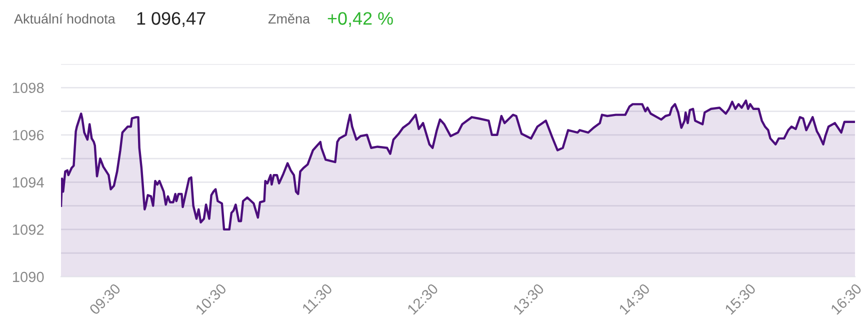 The width and height of the screenshot is (868, 330). Describe the element at coordinates (289, 19) in the screenshot. I see `text: Změna` at that location.